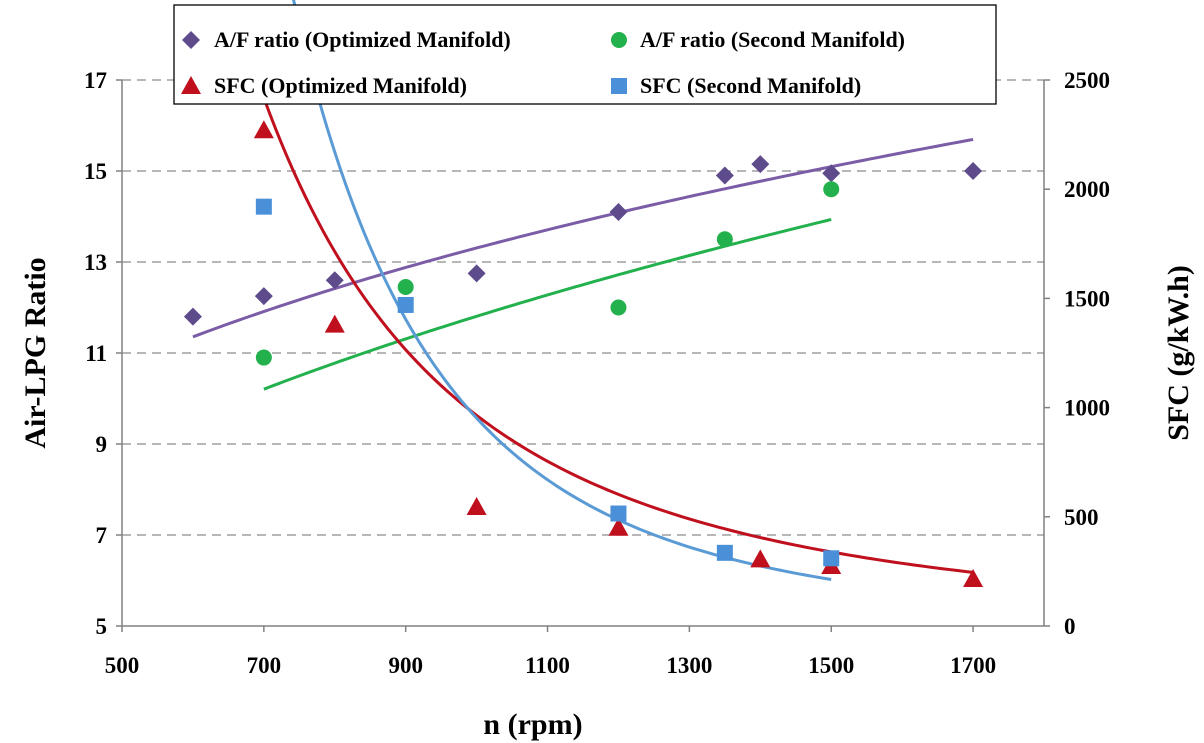  What do you see at coordinates (1087, 189) in the screenshot?
I see `right-y-tick-label: 2000` at bounding box center [1087, 189].